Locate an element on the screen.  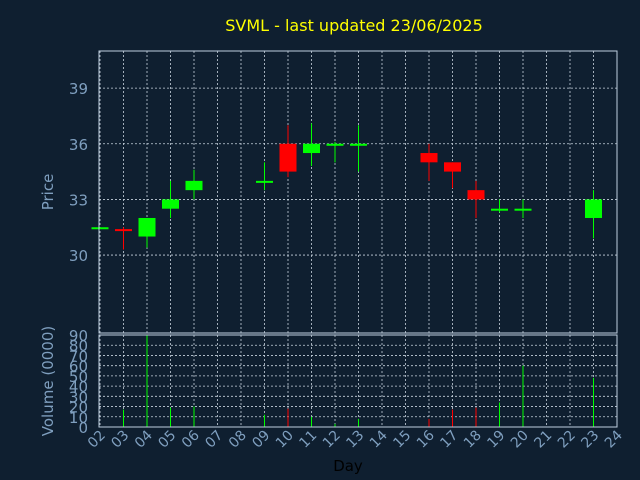
x-tick-label: 19 is located at coordinates (496, 440).